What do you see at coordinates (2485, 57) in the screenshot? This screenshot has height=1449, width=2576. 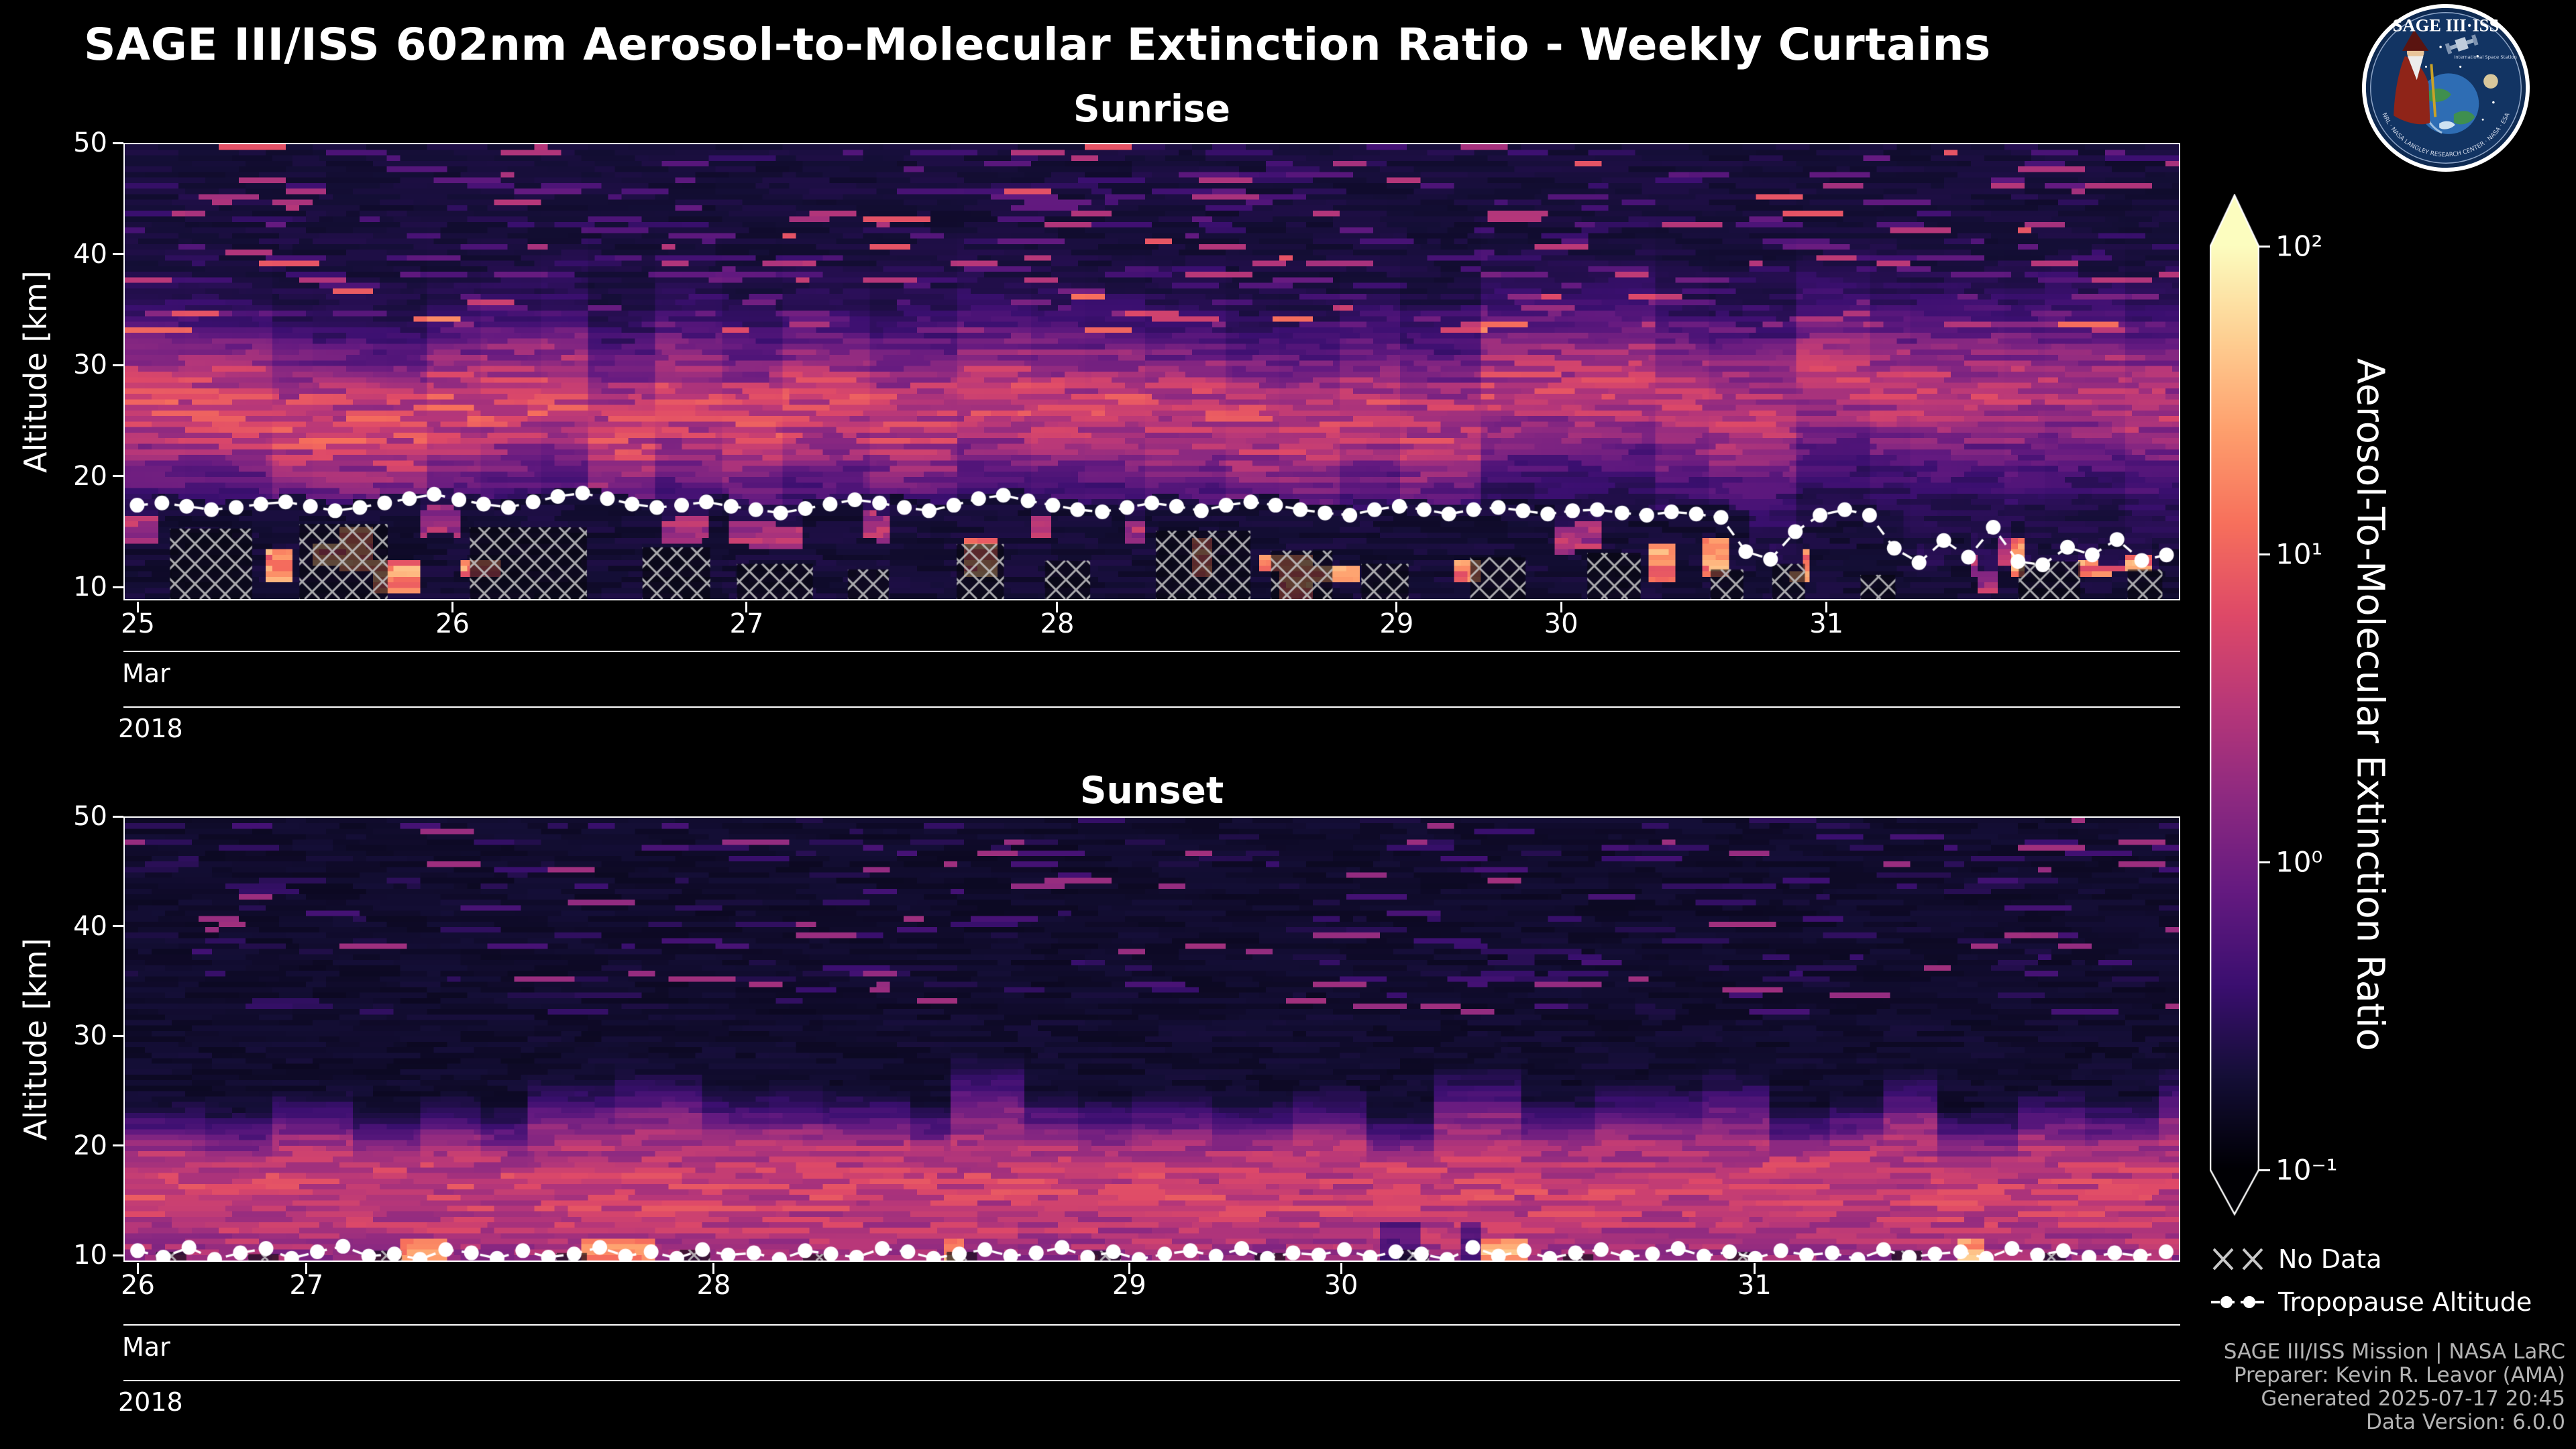 I see `logo-subtitle: International Space Station` at bounding box center [2485, 57].